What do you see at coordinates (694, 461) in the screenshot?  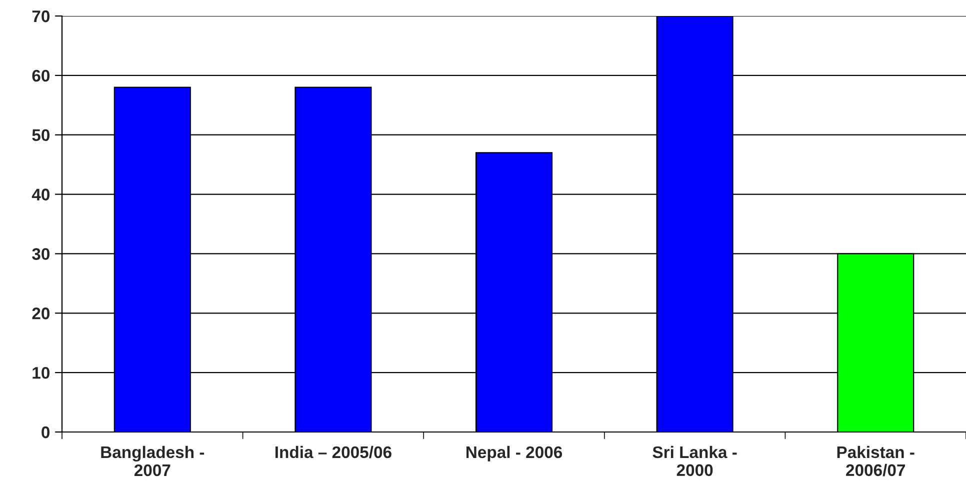 I see `x-tick-label: Sri Lanka - 2000` at bounding box center [694, 461].